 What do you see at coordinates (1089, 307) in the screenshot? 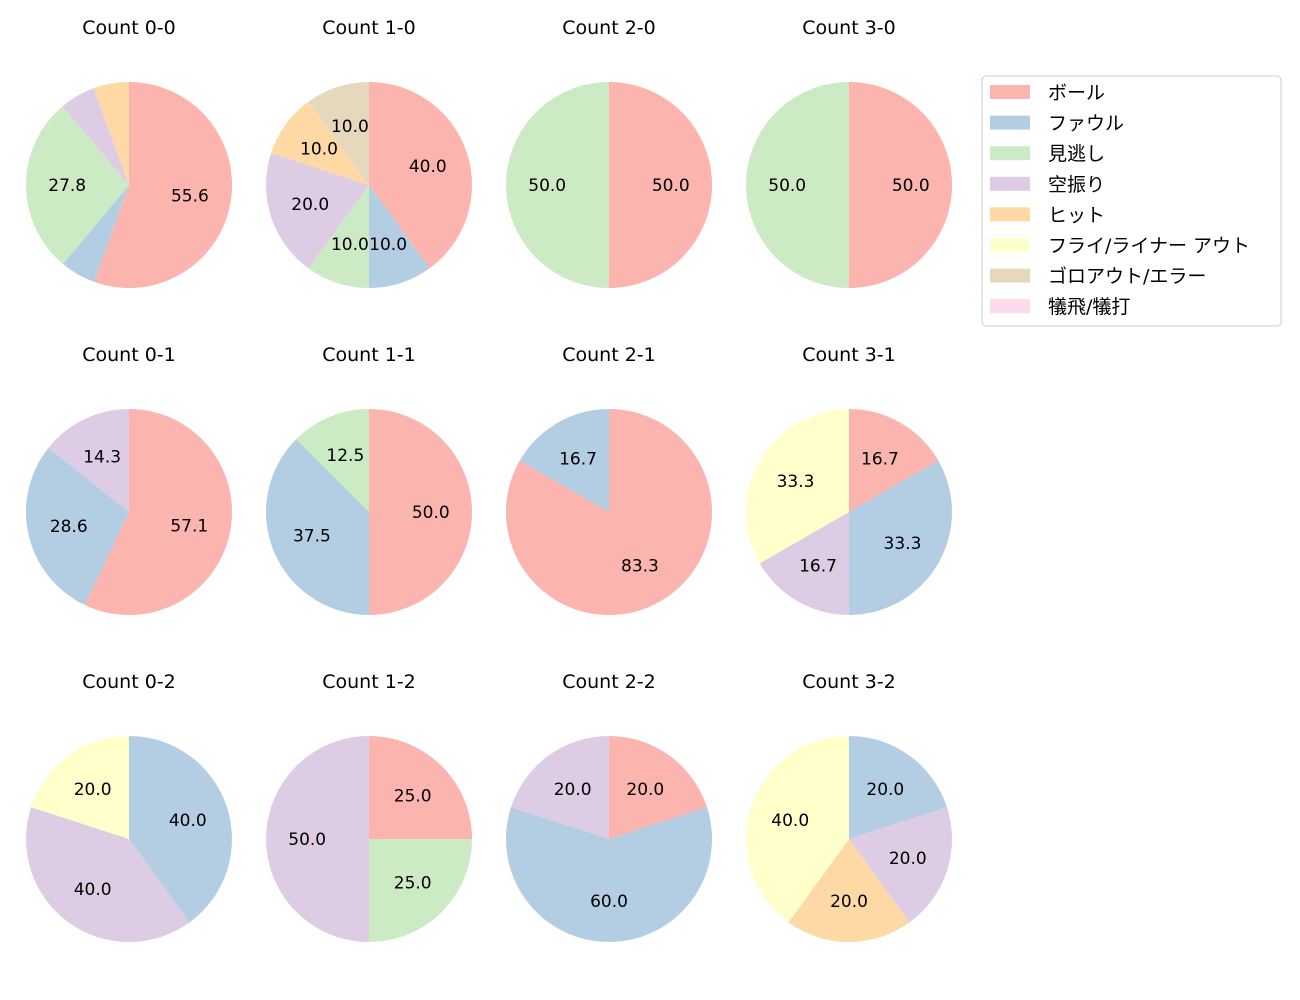
I see `legend-label: 犠飛/犠打` at bounding box center [1089, 307].